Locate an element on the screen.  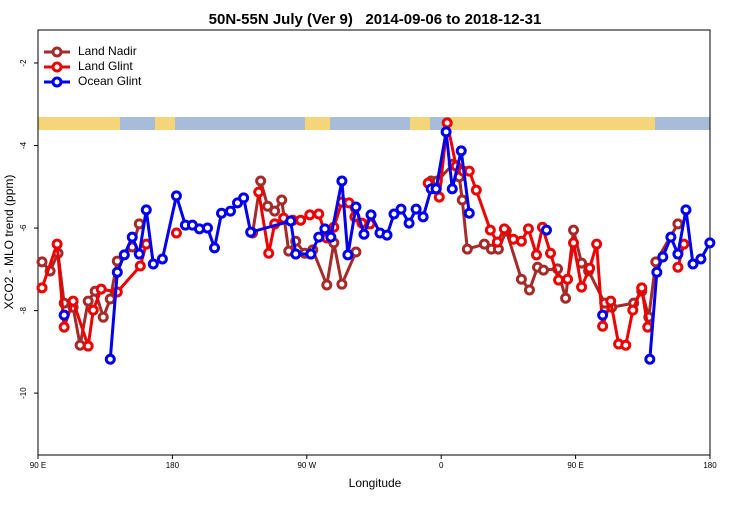
x-tick-label: 90 E is located at coordinates (38, 465).